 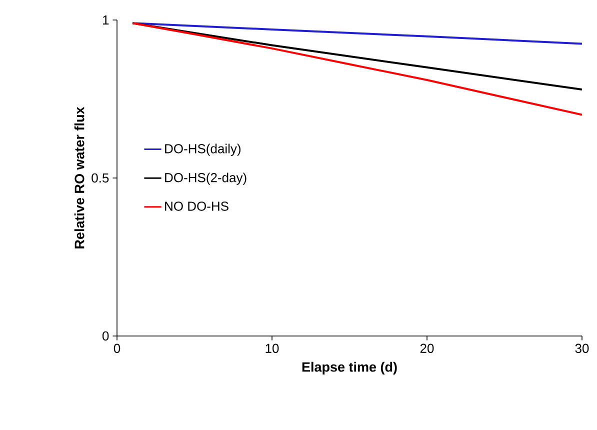 I want to click on y-tick-label: 0, so click(x=105, y=336).